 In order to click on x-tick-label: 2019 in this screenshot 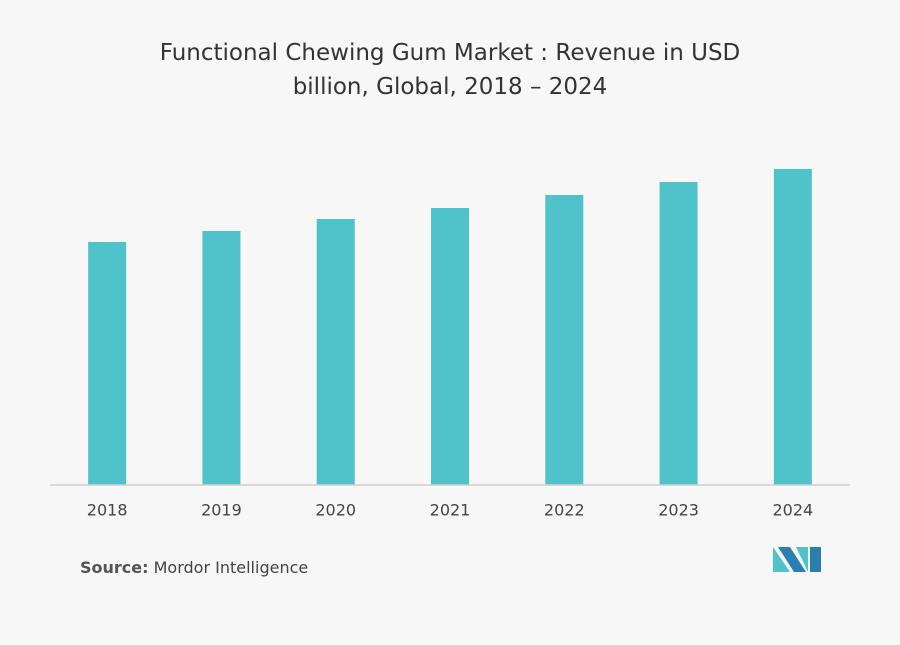, I will do `click(221, 510)`.